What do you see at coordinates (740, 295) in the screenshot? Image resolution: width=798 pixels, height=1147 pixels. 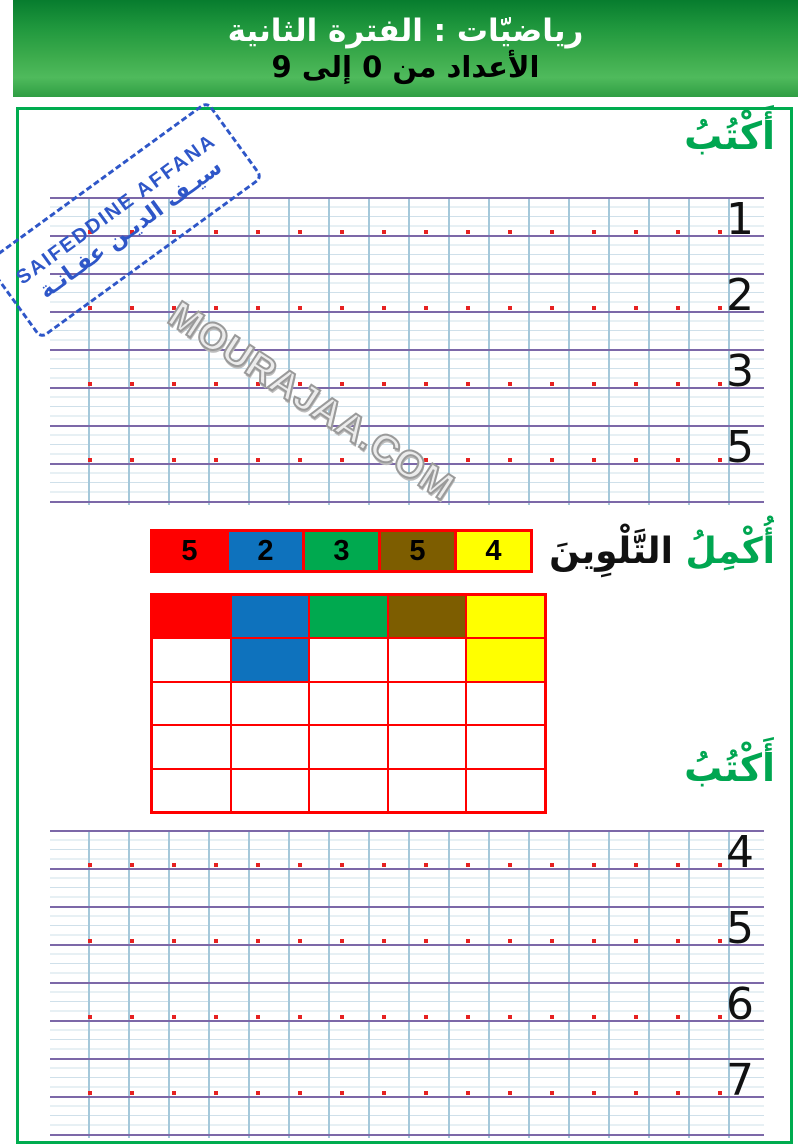 I see `trace-digit: 2` at bounding box center [740, 295].